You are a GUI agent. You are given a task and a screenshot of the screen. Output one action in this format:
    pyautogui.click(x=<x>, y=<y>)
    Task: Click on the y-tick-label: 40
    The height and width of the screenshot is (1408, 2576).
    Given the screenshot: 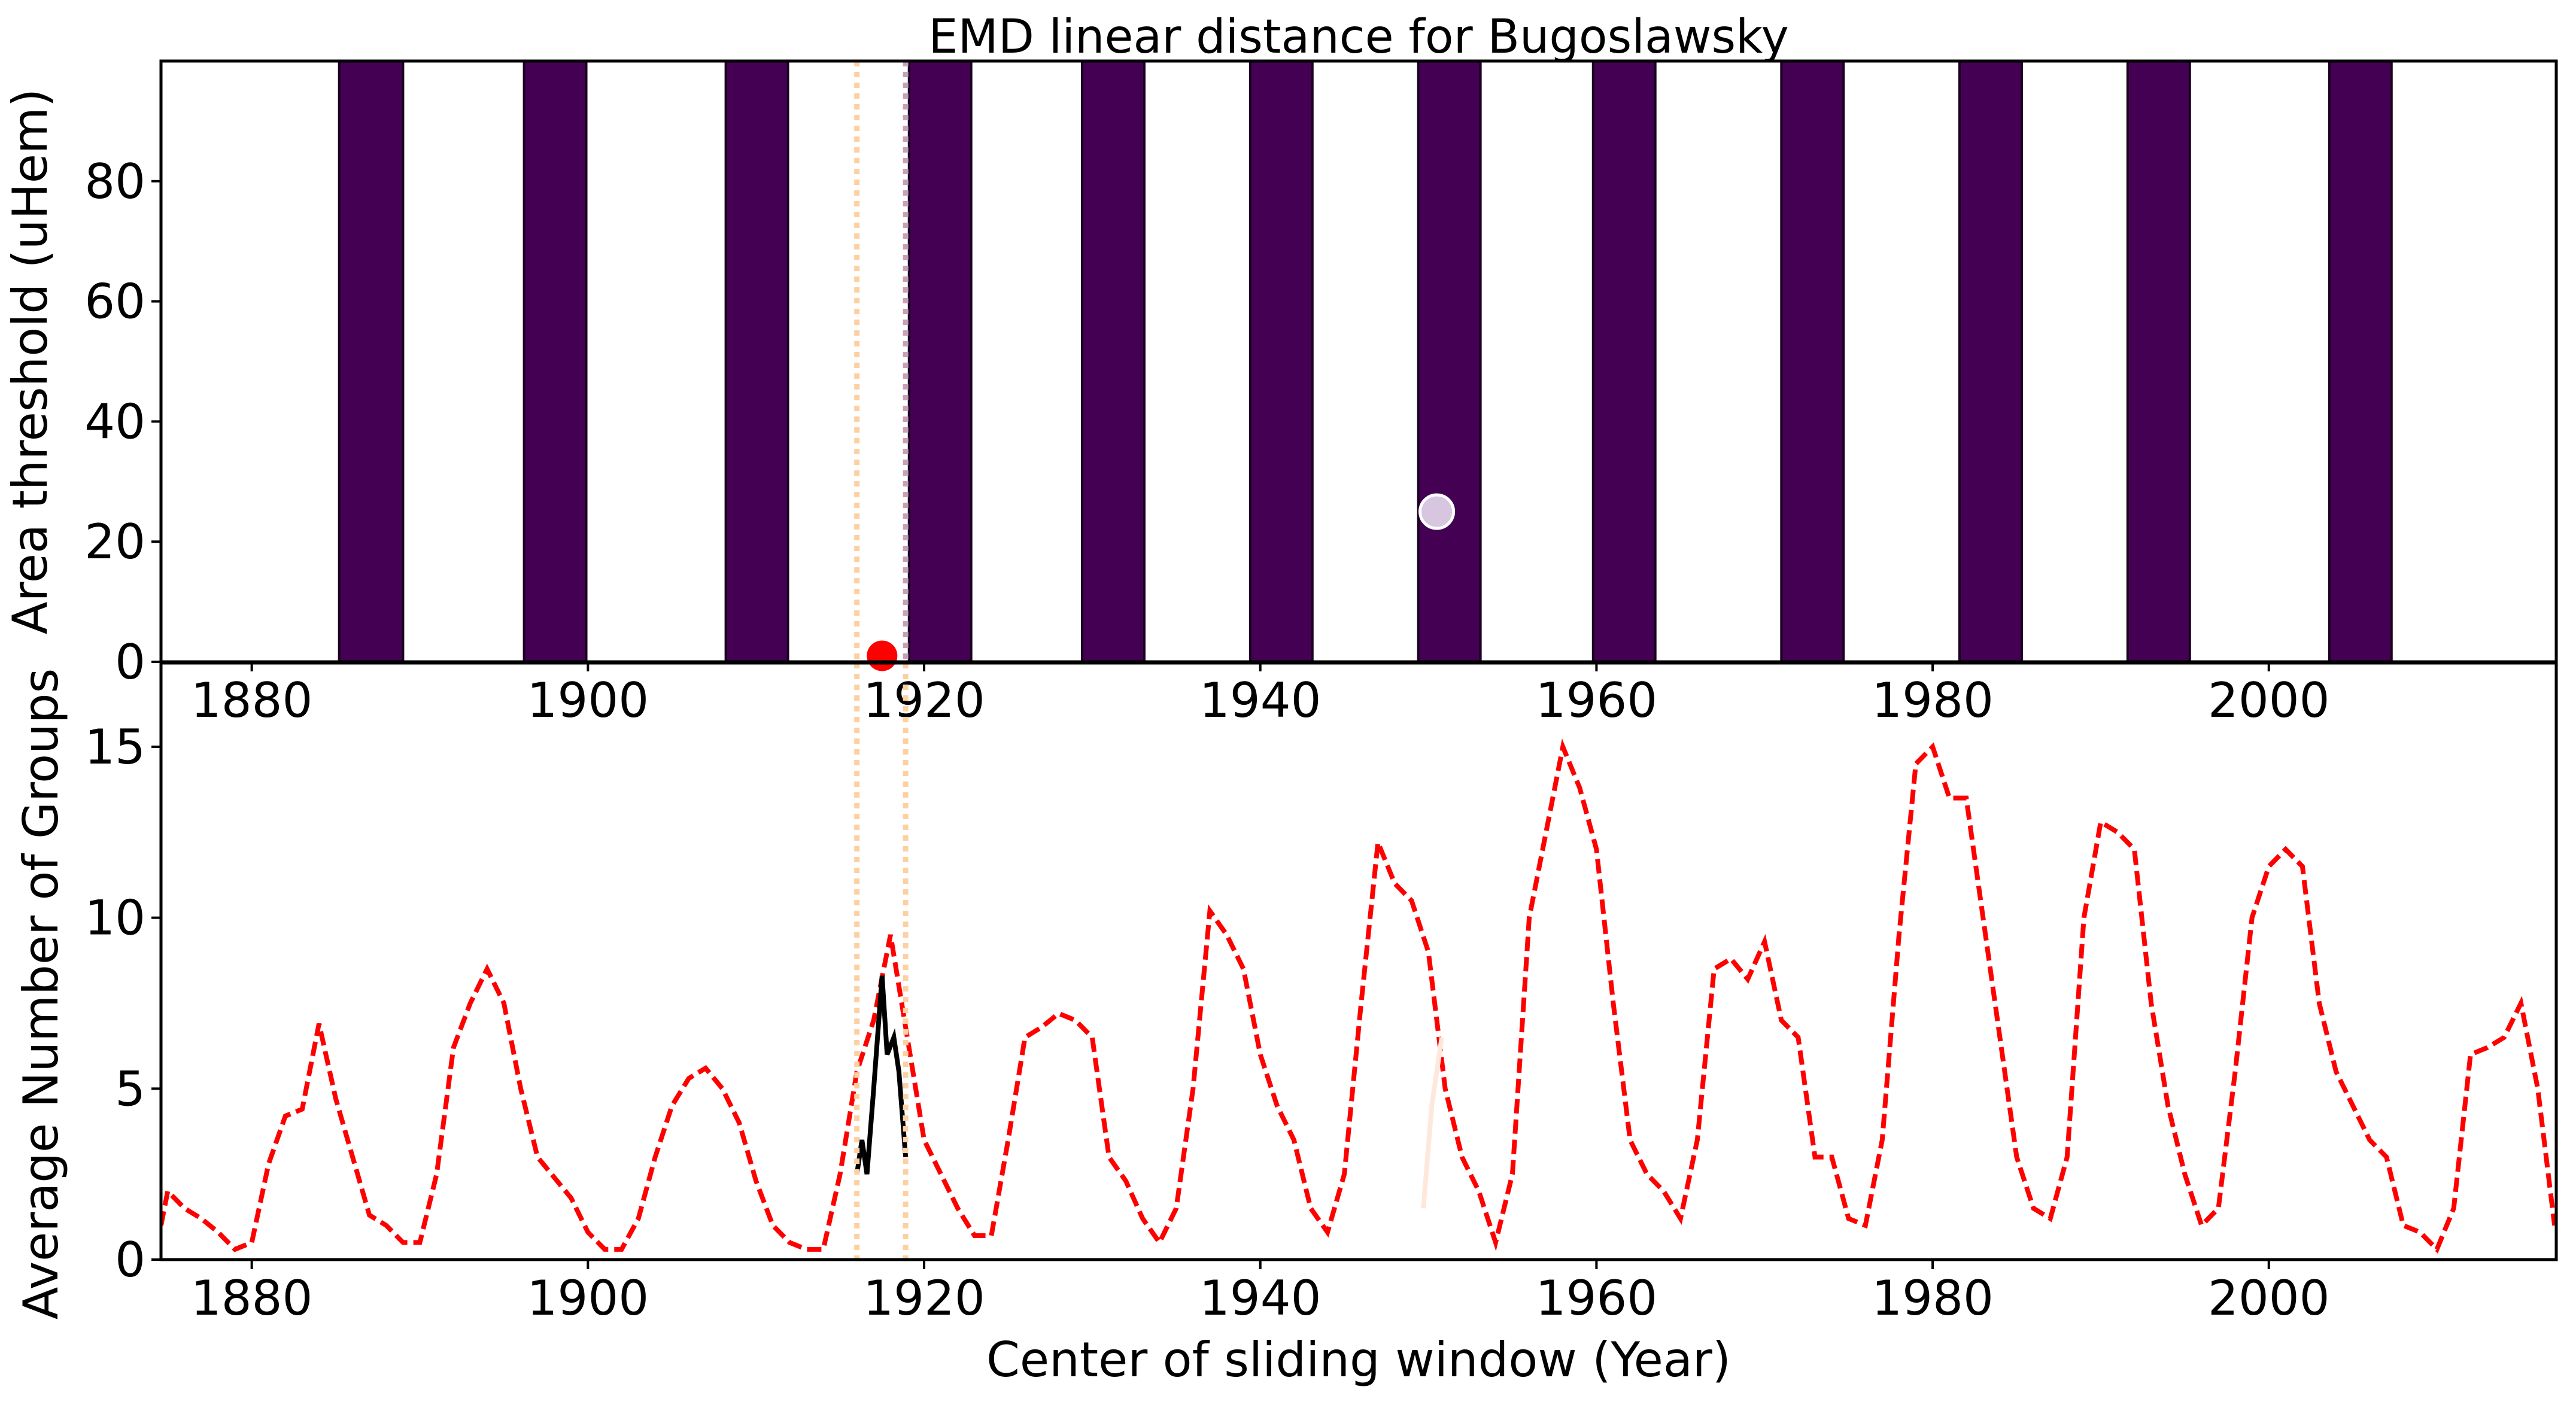 What is the action you would take?
    pyautogui.click(x=114, y=421)
    